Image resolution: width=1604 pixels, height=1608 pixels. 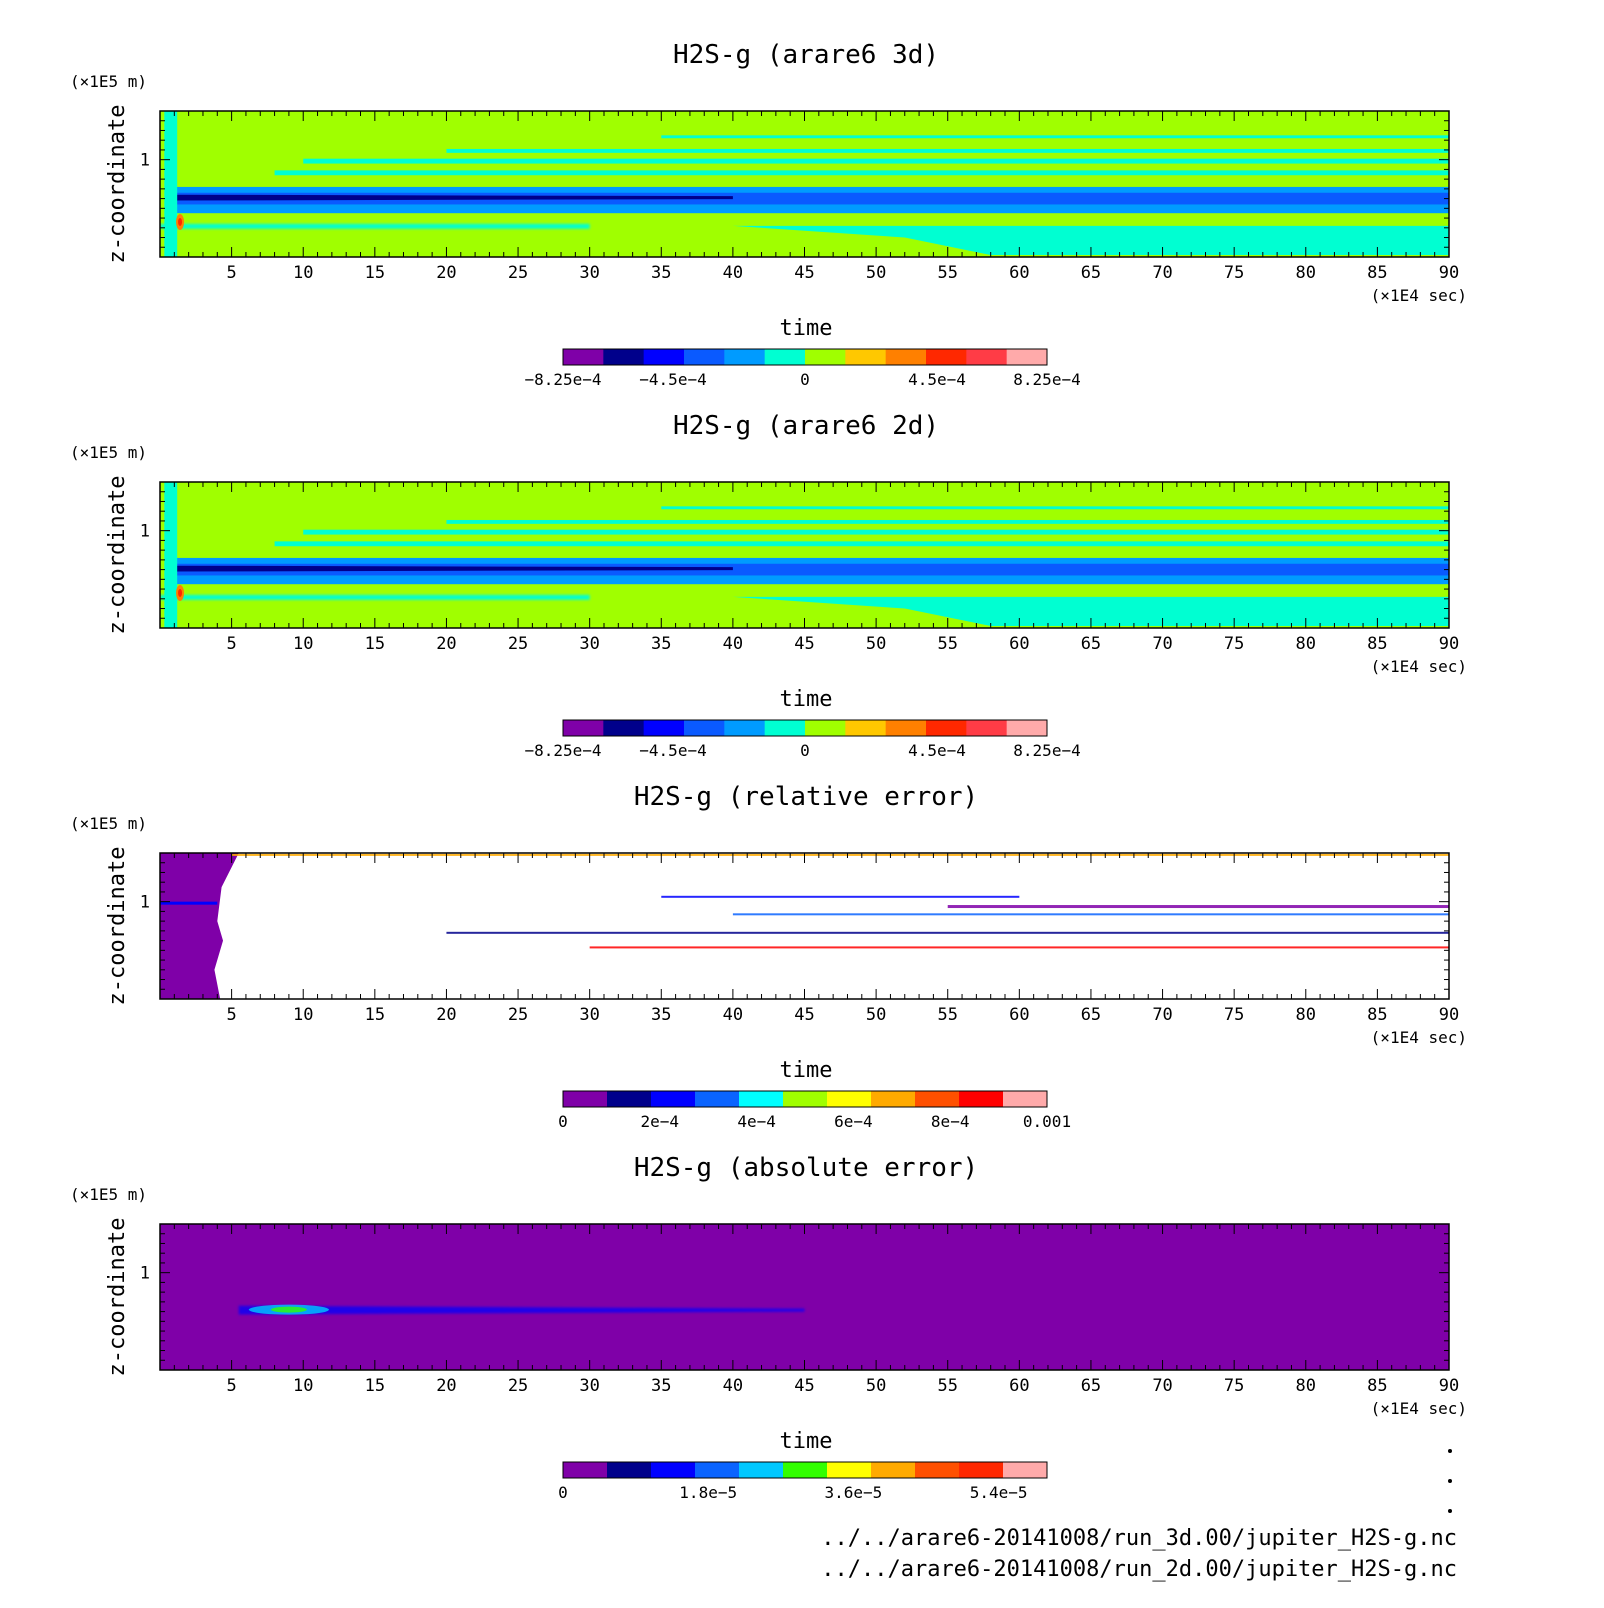 What do you see at coordinates (808, 569) in the screenshot?
I see `heatmap-band-mid` at bounding box center [808, 569].